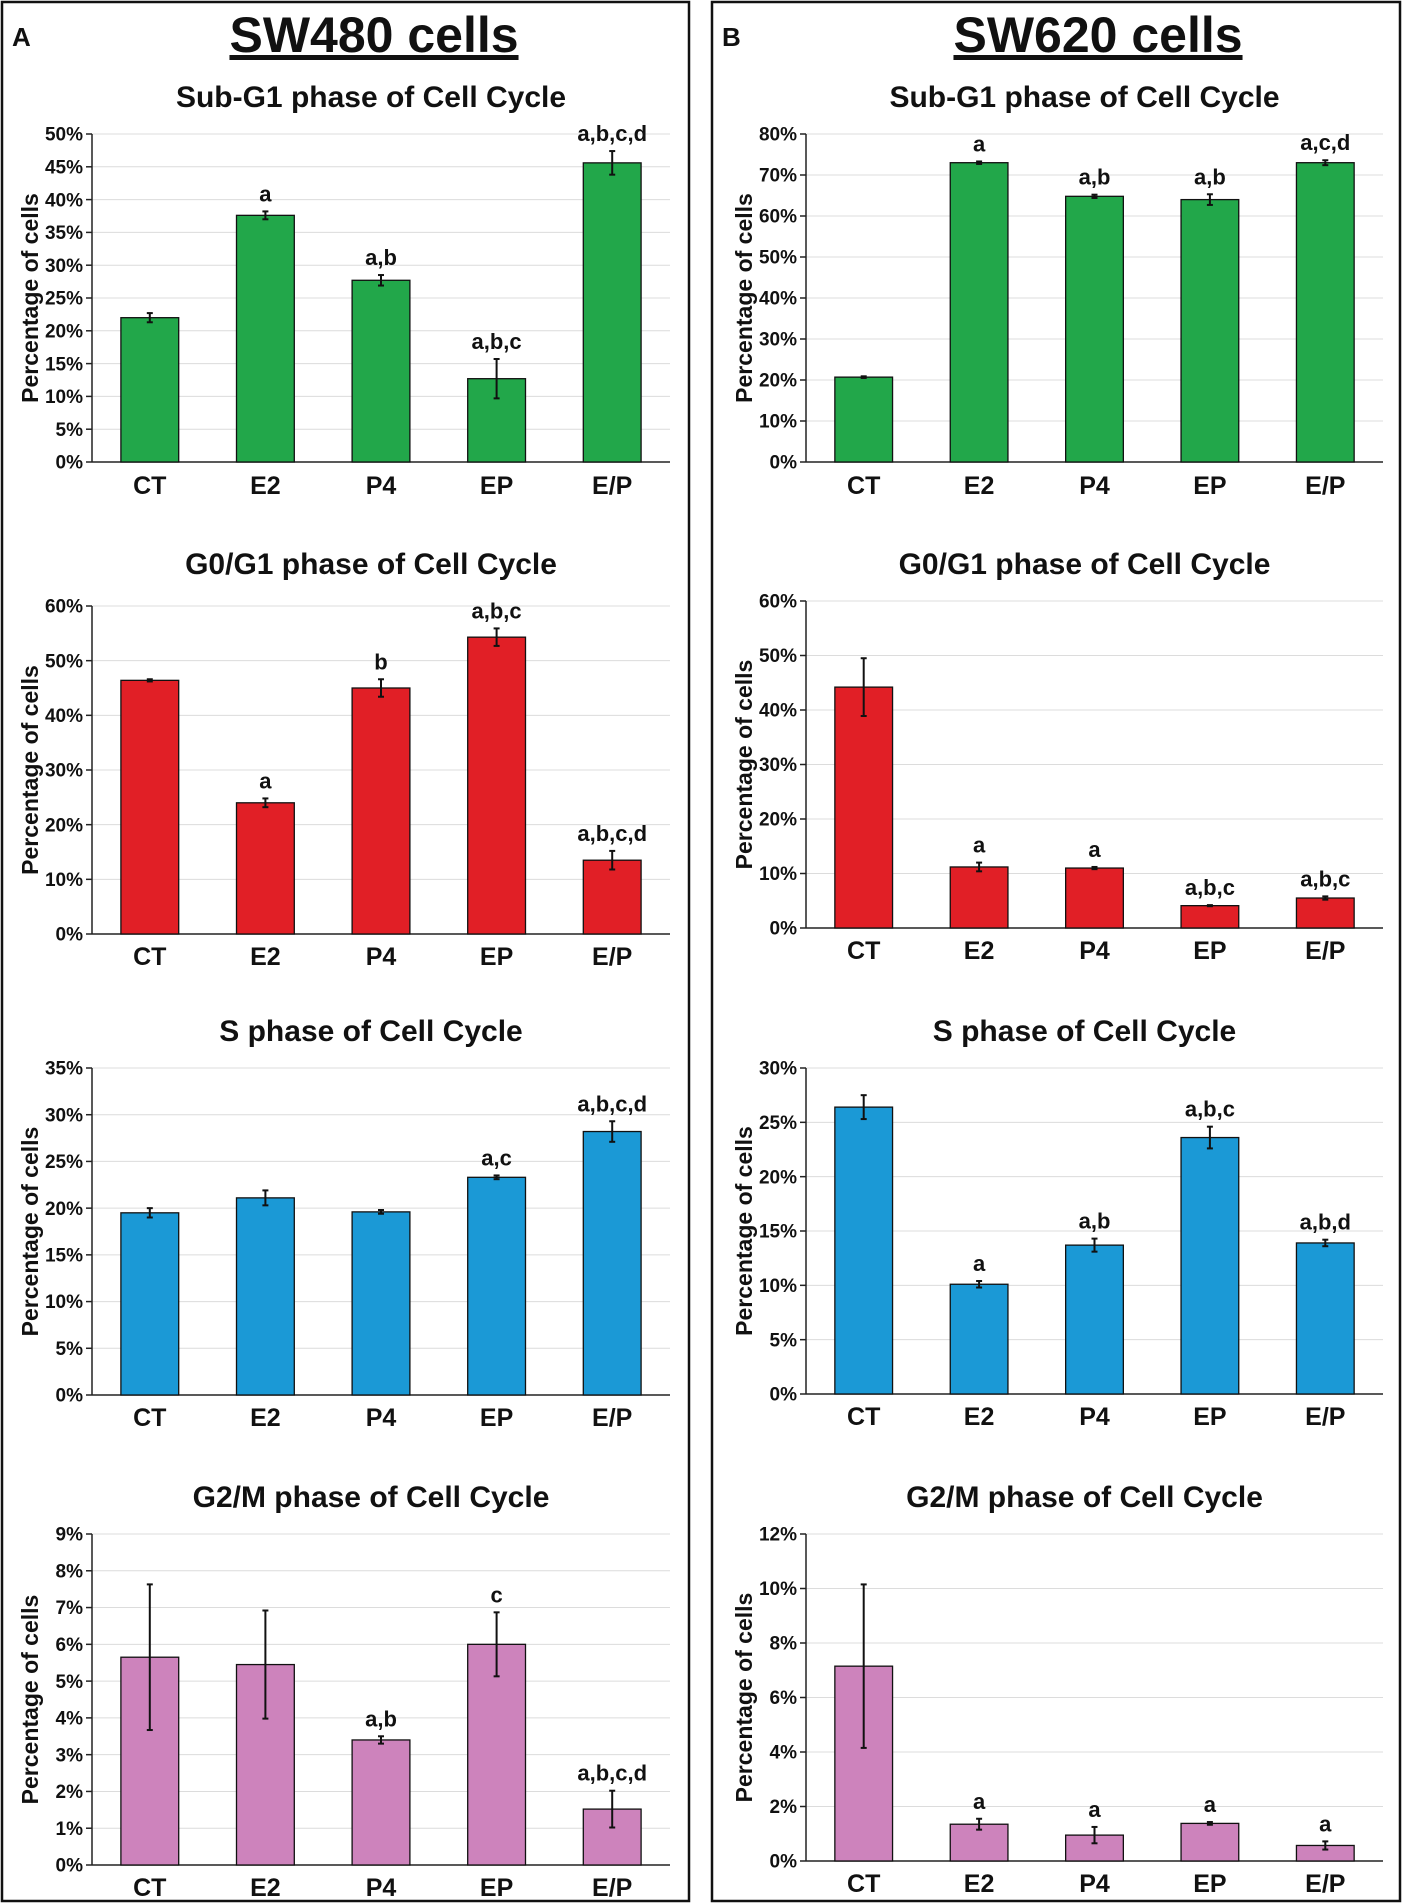 The height and width of the screenshot is (1903, 1403). Describe the element at coordinates (64, 167) in the screenshot. I see `y-tick-label: 45%` at that location.